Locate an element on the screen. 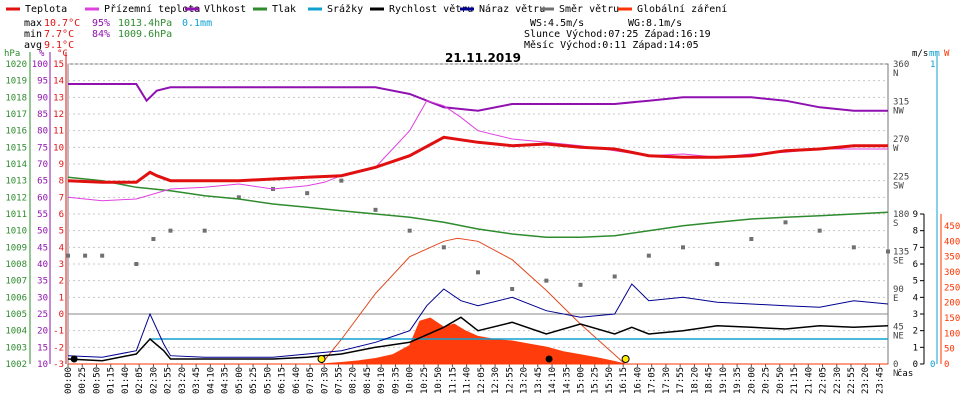 This screenshot has height=400, width=966. ws-value: WS:4.5m/s is located at coordinates (557, 23).